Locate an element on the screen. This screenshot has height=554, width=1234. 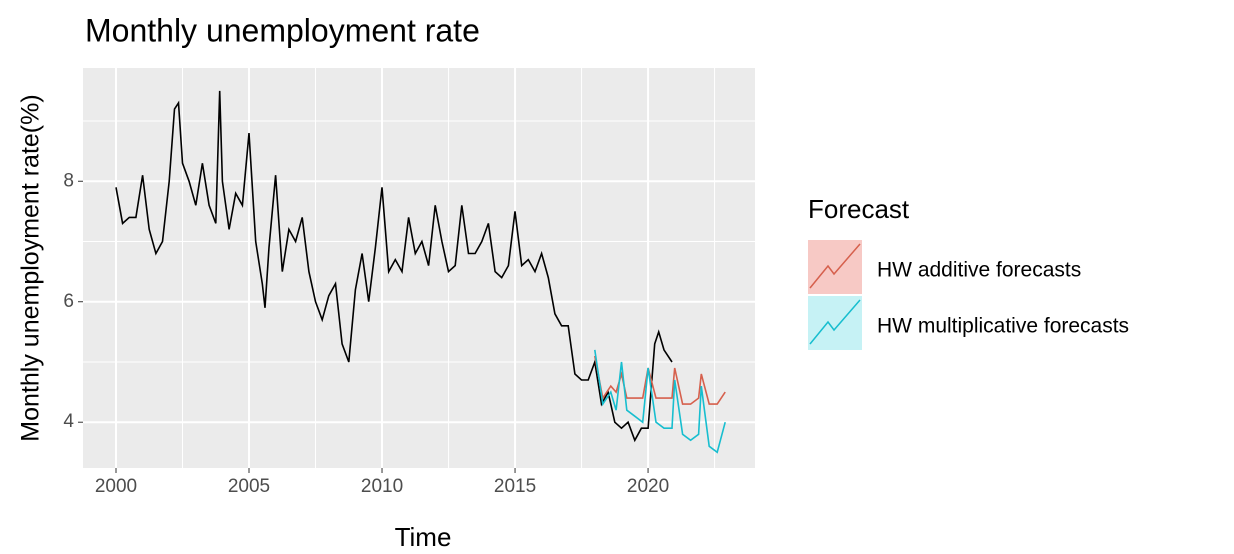
x-tick-label: 2005 is located at coordinates (249, 486).